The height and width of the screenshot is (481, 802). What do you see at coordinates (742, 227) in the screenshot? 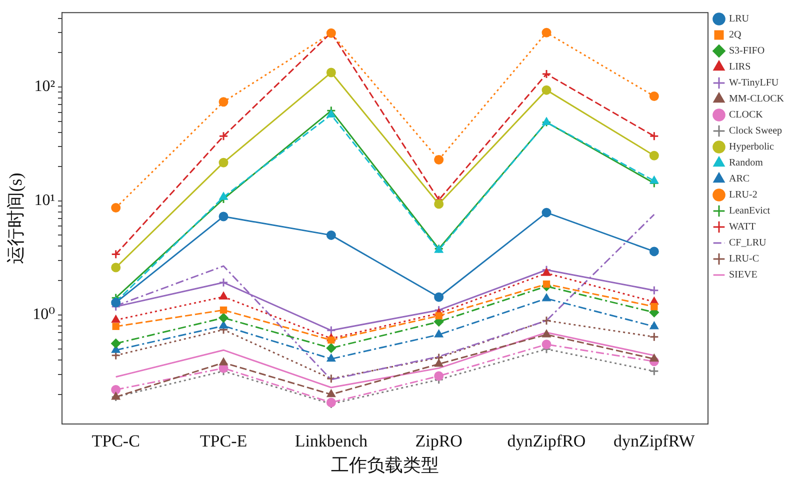
I see `legend-label: WATT` at bounding box center [742, 227].